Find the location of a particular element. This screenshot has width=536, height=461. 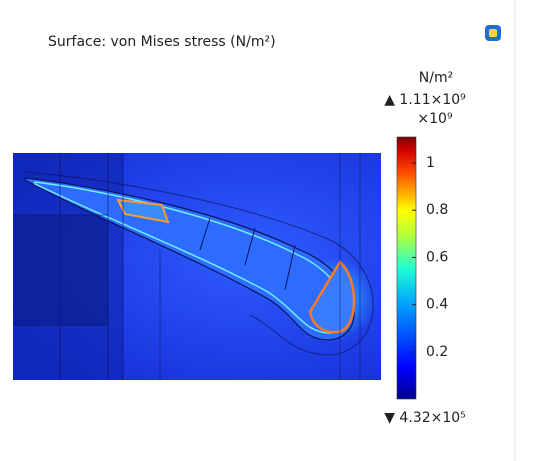

colorbar-tick-label: 0.4 is located at coordinates (437, 305).